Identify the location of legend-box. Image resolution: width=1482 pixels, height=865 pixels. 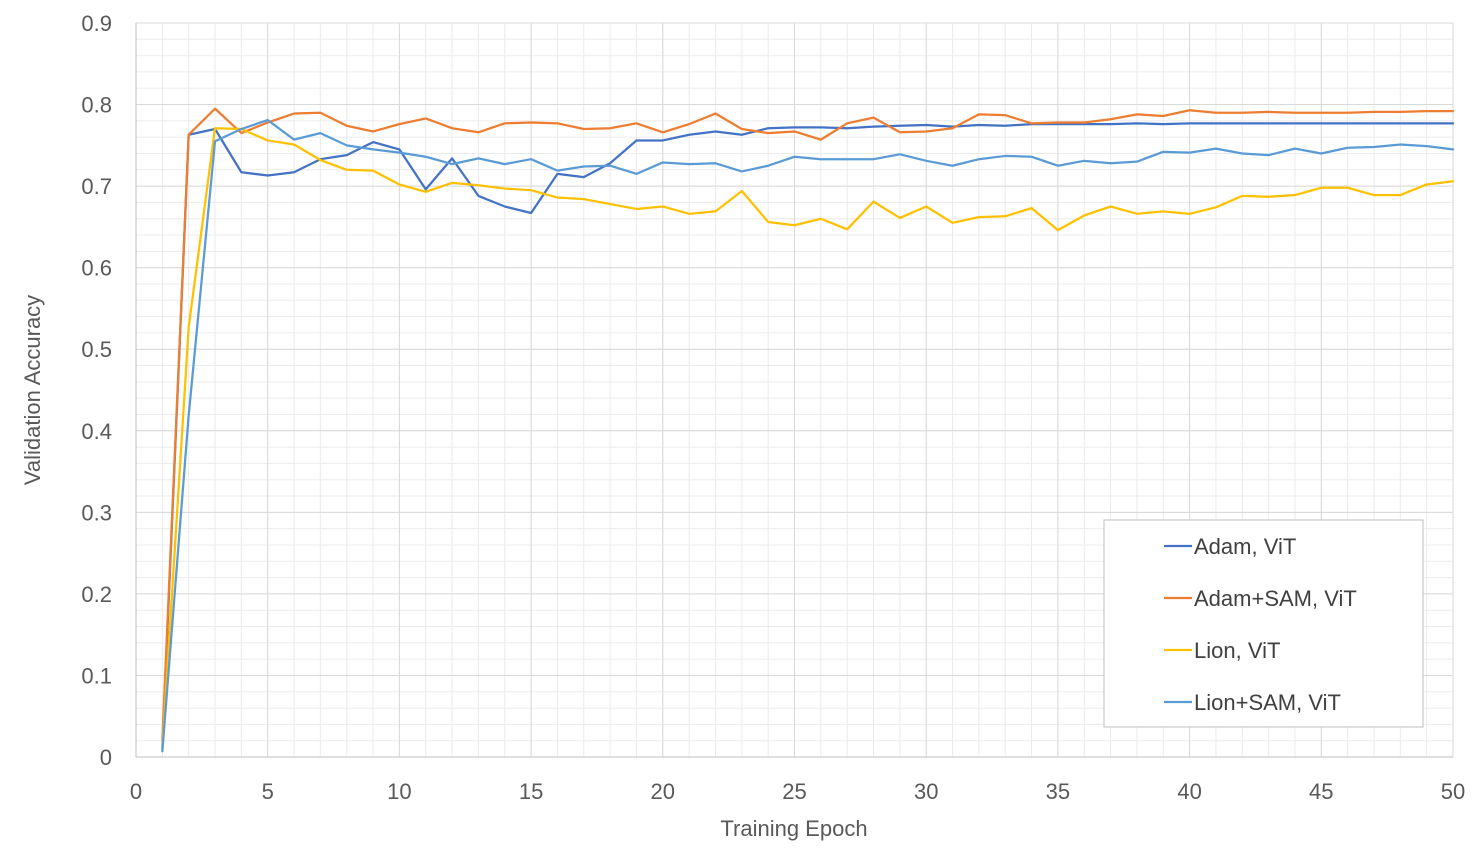
(1263, 623).